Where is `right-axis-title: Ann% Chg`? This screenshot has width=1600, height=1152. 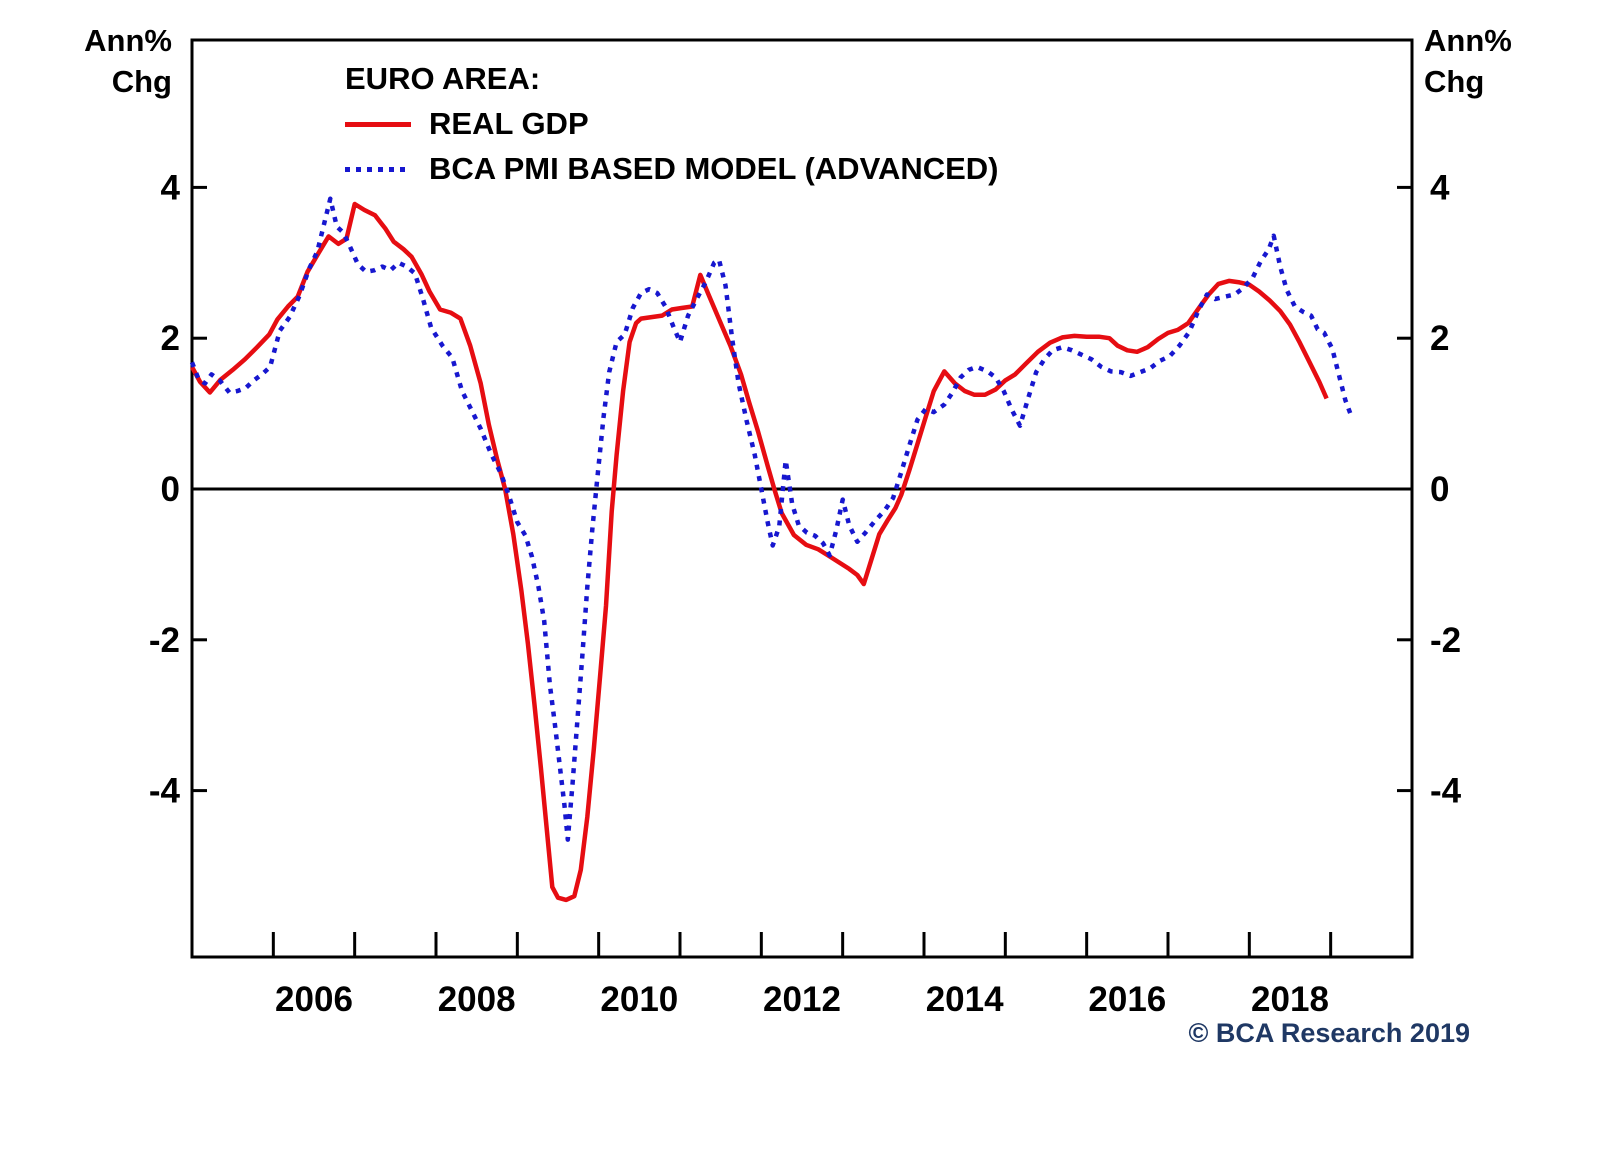
right-axis-title: Ann% Chg is located at coordinates (1509, 61).